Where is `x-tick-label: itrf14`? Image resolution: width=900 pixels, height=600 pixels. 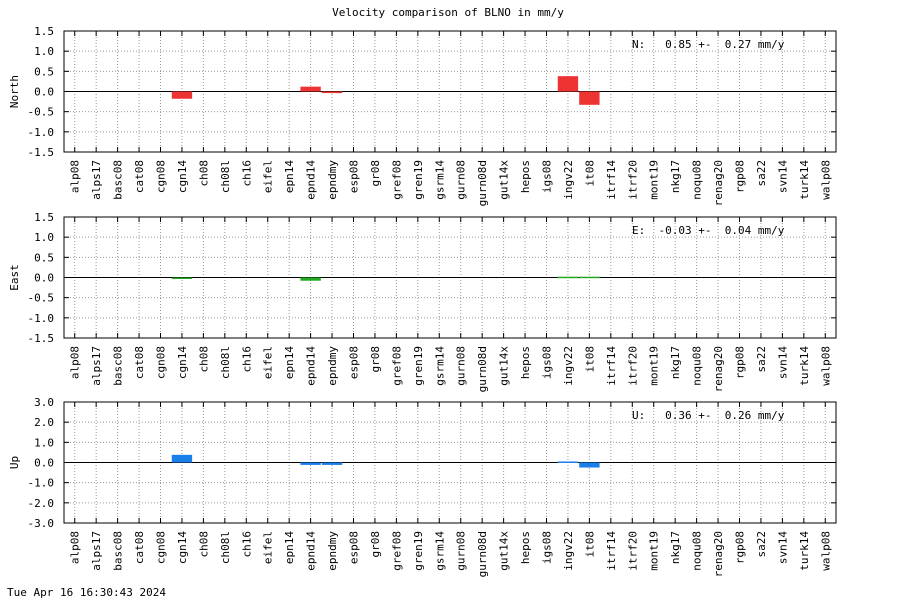 x-tick-label: itrf14 is located at coordinates (611, 551).